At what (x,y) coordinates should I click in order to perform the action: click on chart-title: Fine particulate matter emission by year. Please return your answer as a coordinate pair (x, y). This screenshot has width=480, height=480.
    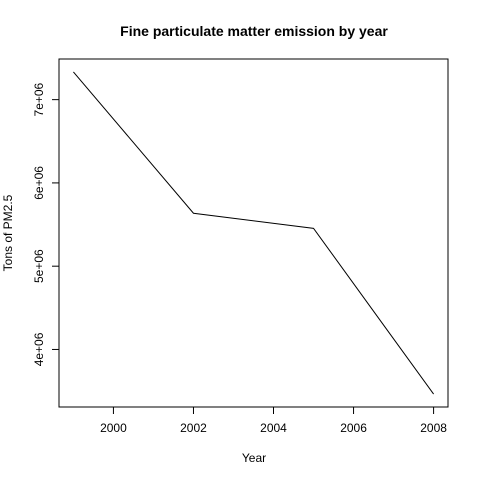
    Looking at the image, I should click on (254, 31).